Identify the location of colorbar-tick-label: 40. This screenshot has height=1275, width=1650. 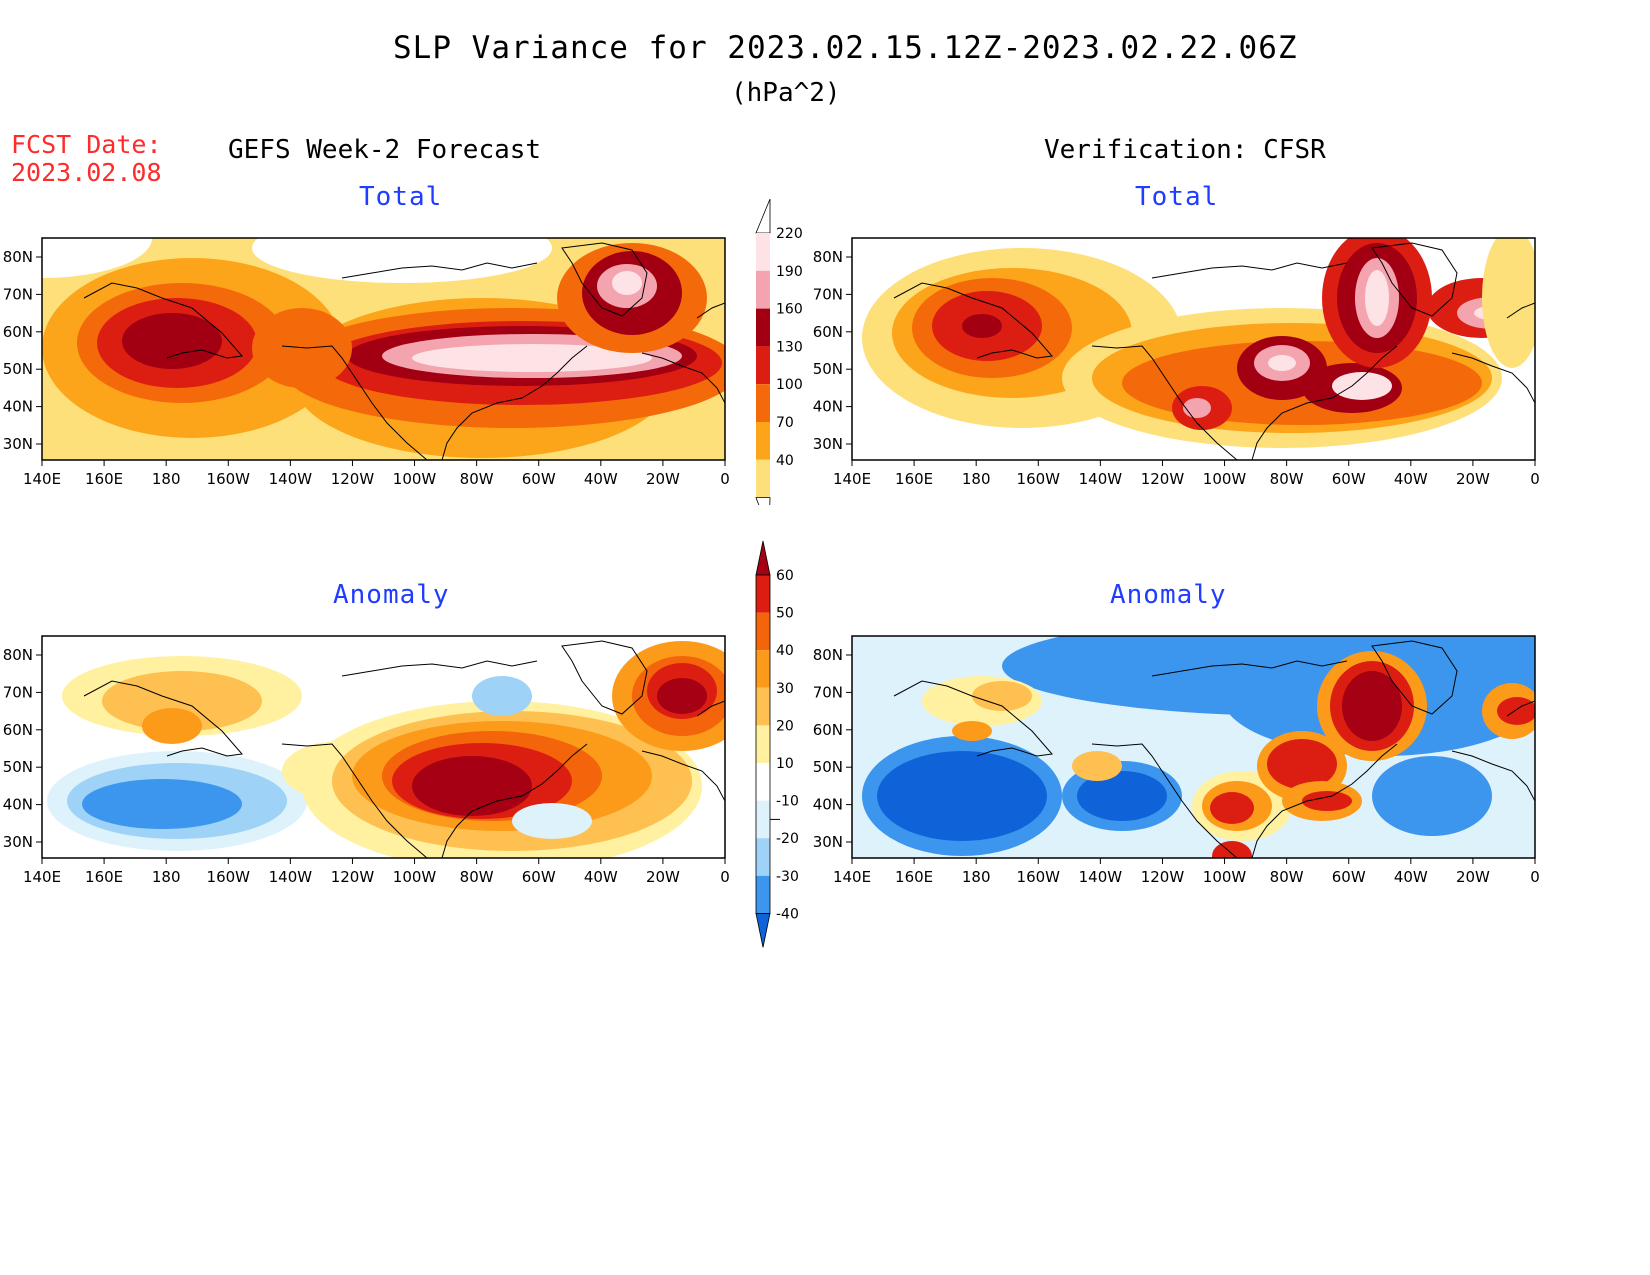
(785, 651).